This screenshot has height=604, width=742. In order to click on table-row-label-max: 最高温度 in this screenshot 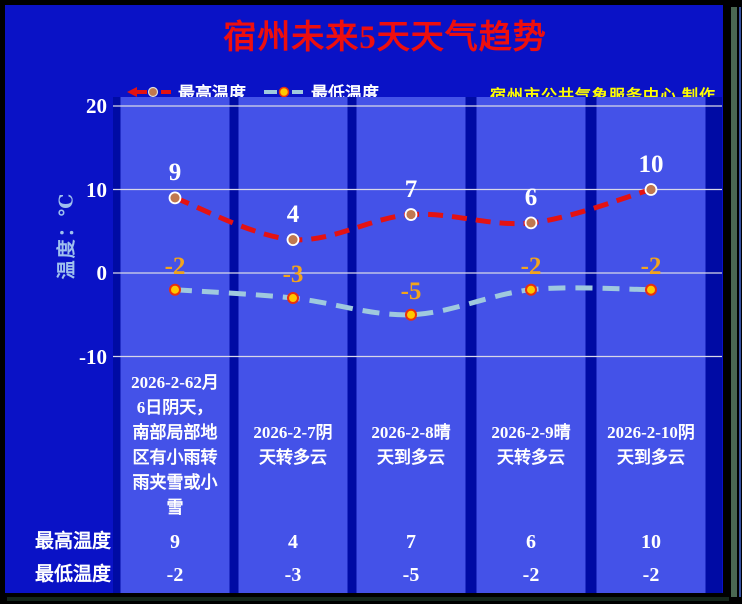, I will do `click(72, 541)`.